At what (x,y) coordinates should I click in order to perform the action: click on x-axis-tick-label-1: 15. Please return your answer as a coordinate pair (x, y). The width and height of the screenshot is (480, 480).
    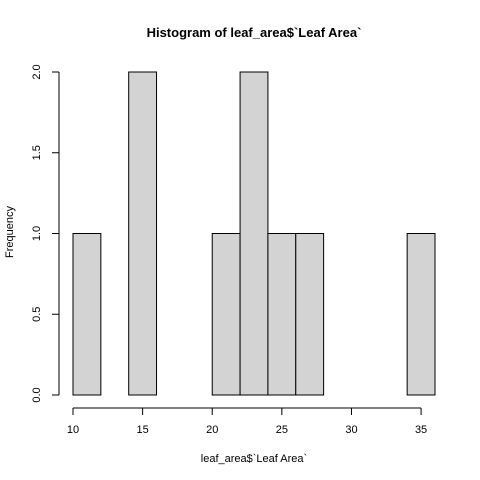
    Looking at the image, I should click on (142, 430).